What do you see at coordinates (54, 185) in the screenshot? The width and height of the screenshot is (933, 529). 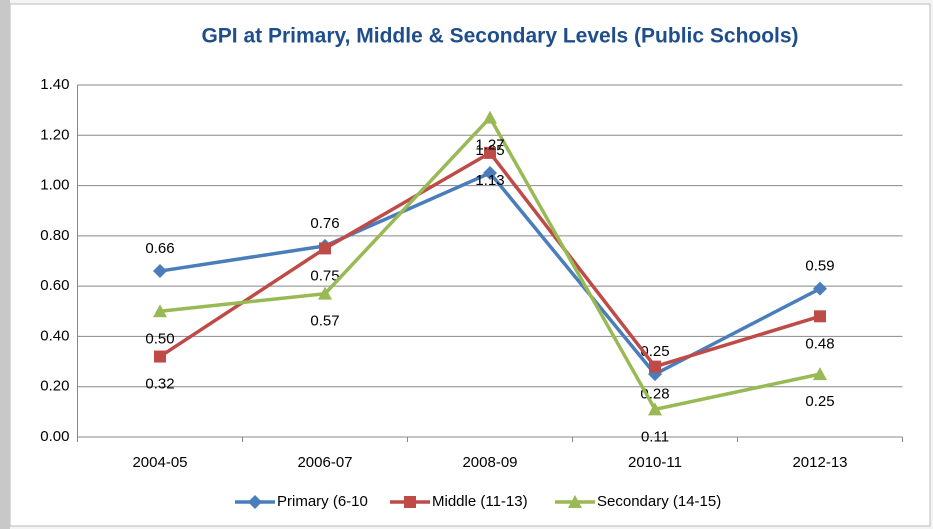 I see `y-tick-label: 1.00` at bounding box center [54, 185].